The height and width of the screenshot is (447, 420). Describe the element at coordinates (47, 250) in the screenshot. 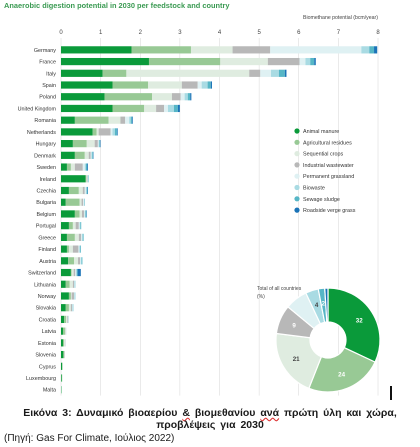

I see `country-label: Finland` at that location.